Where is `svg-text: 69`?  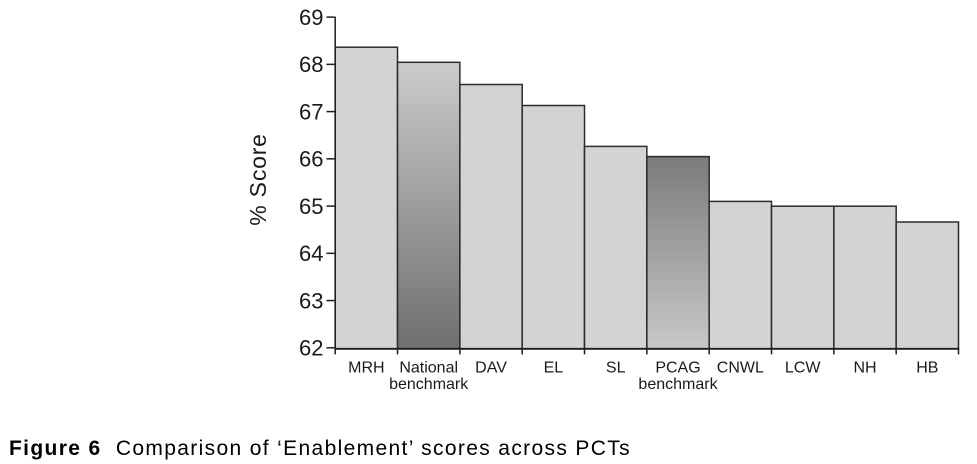
svg-text: 69 is located at coordinates (311, 17).